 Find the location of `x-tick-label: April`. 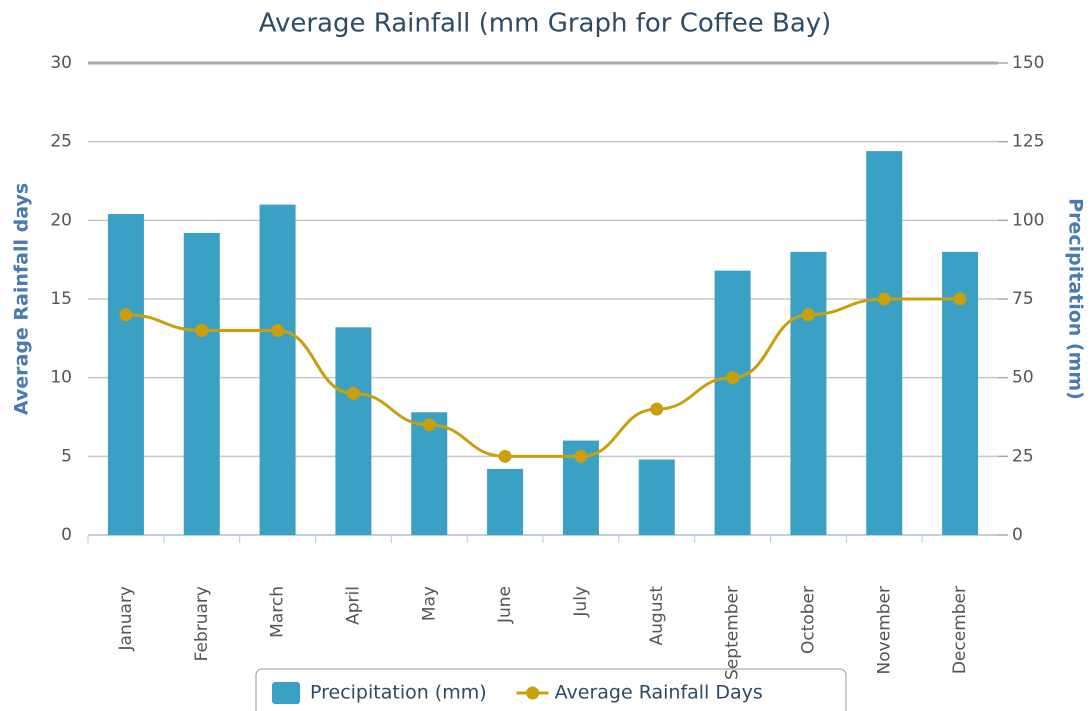

x-tick-label: April is located at coordinates (353, 605).